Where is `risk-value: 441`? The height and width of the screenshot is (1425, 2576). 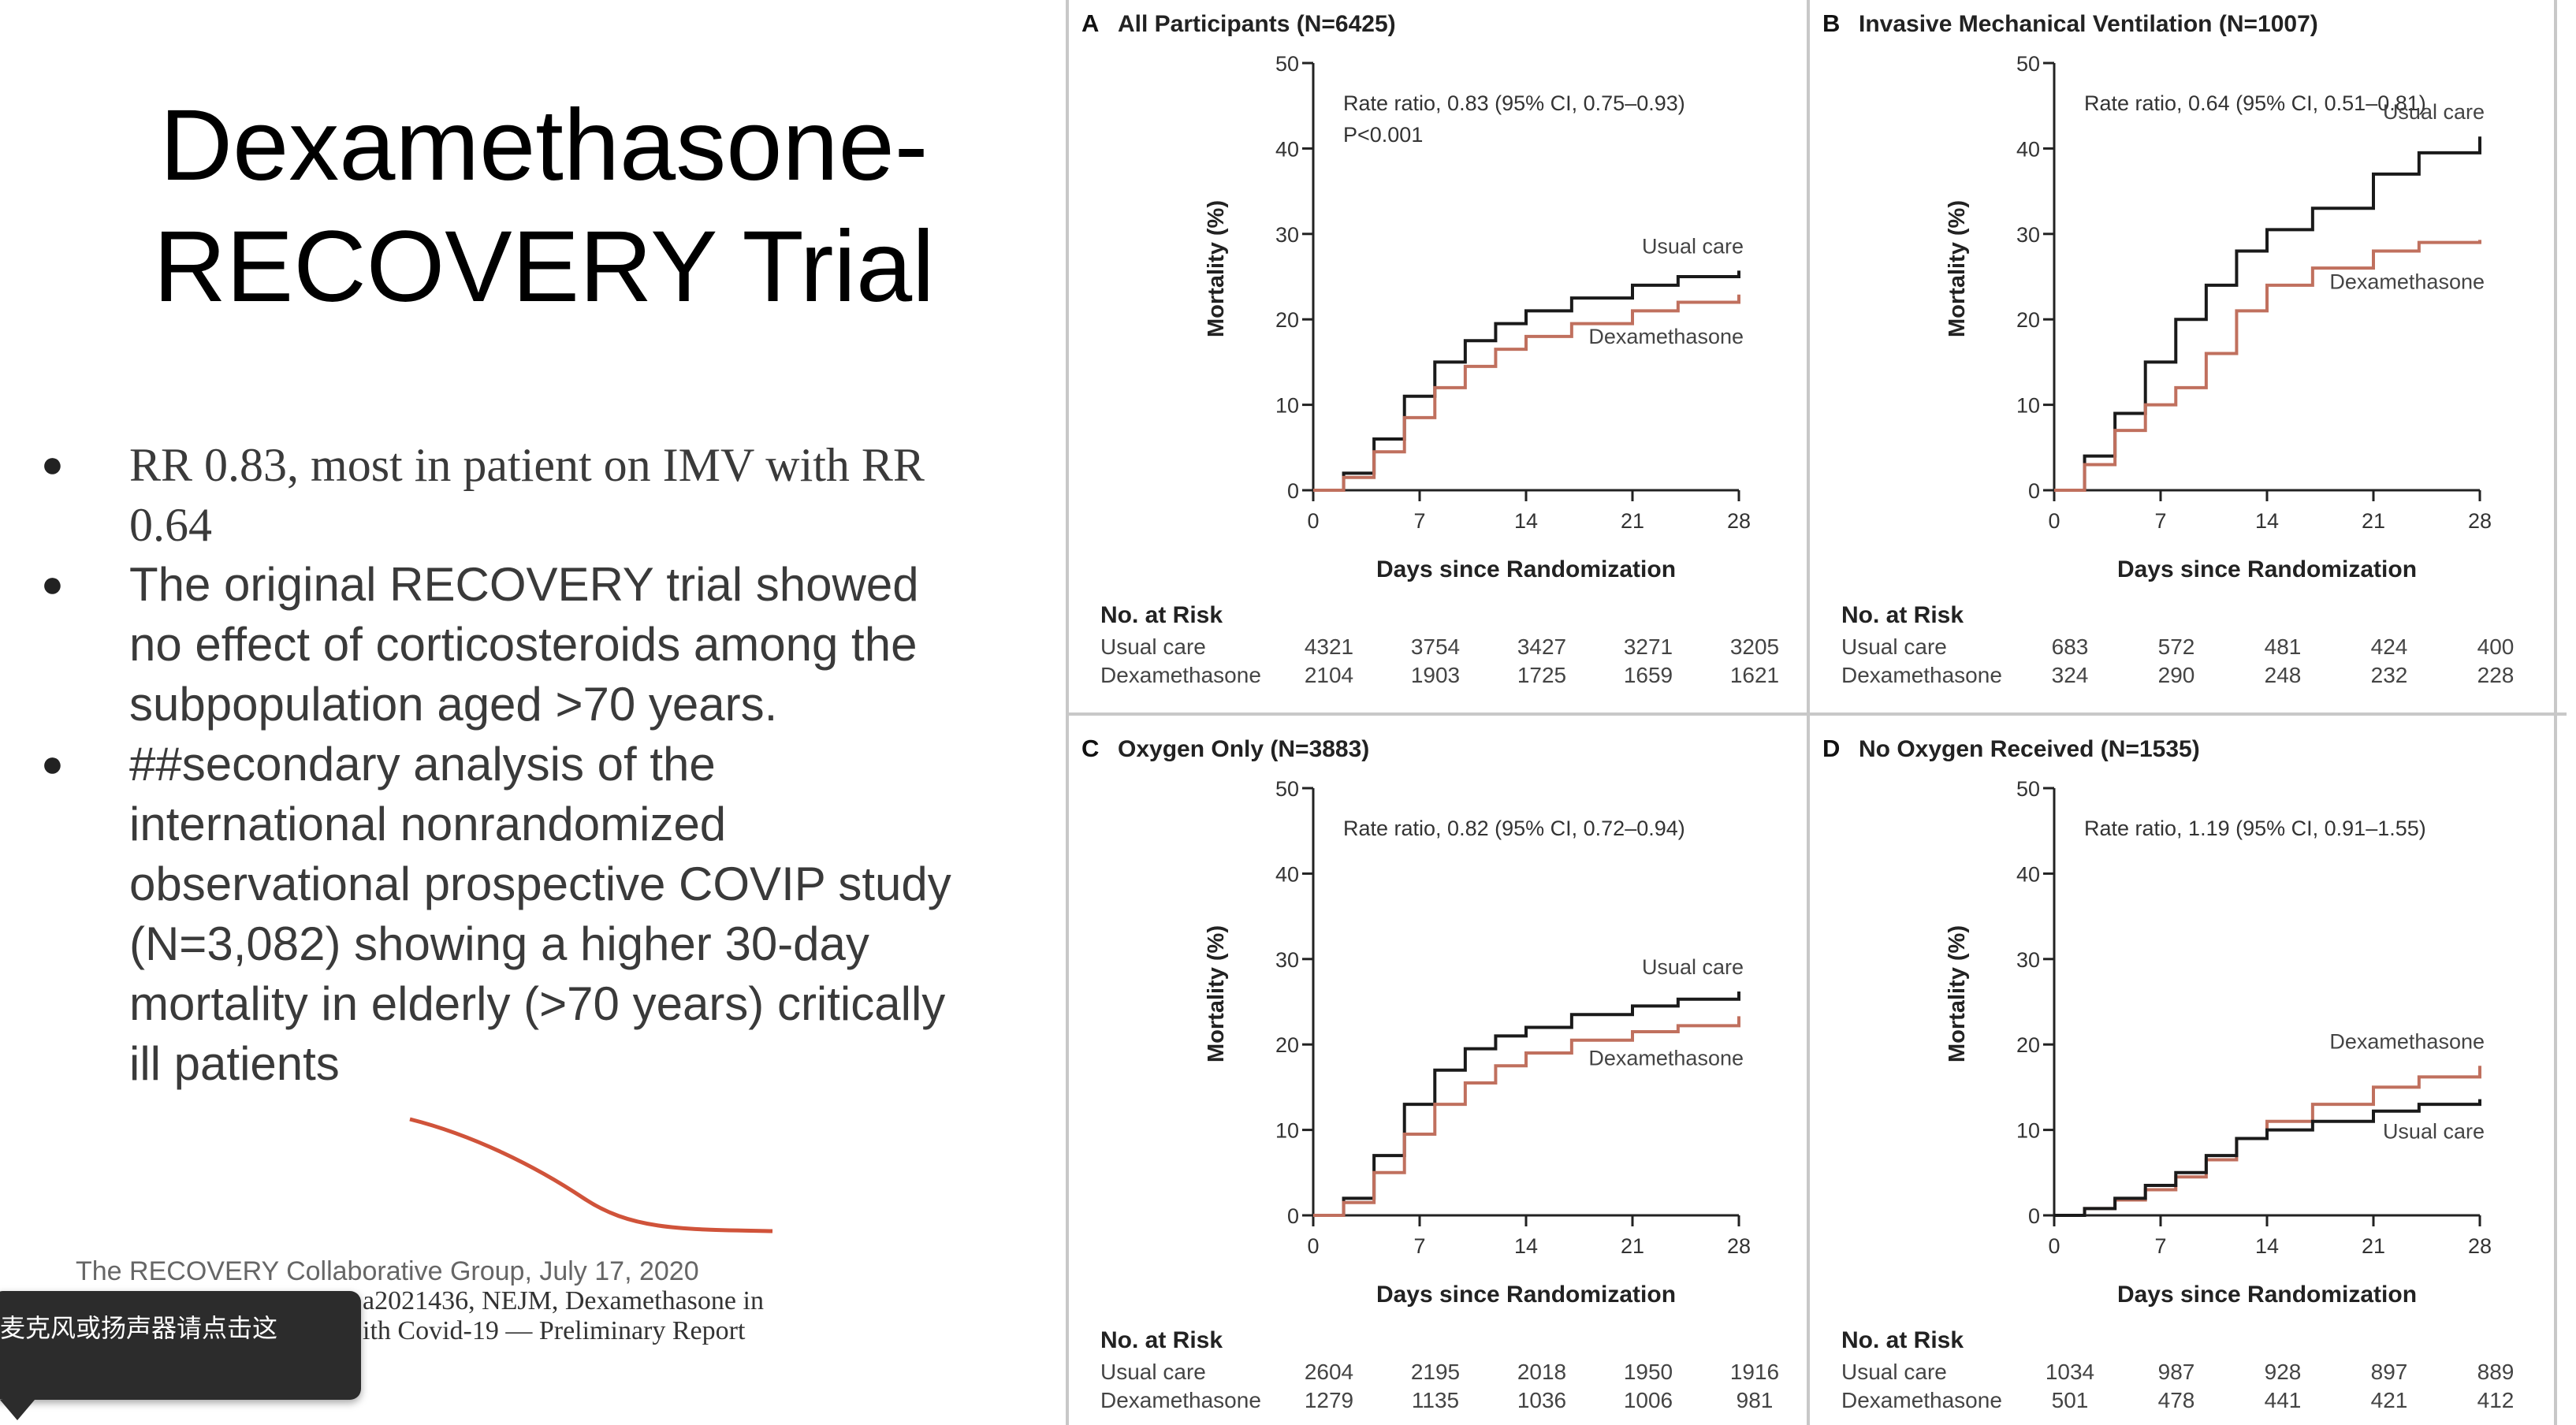 risk-value: 441 is located at coordinates (2283, 1400).